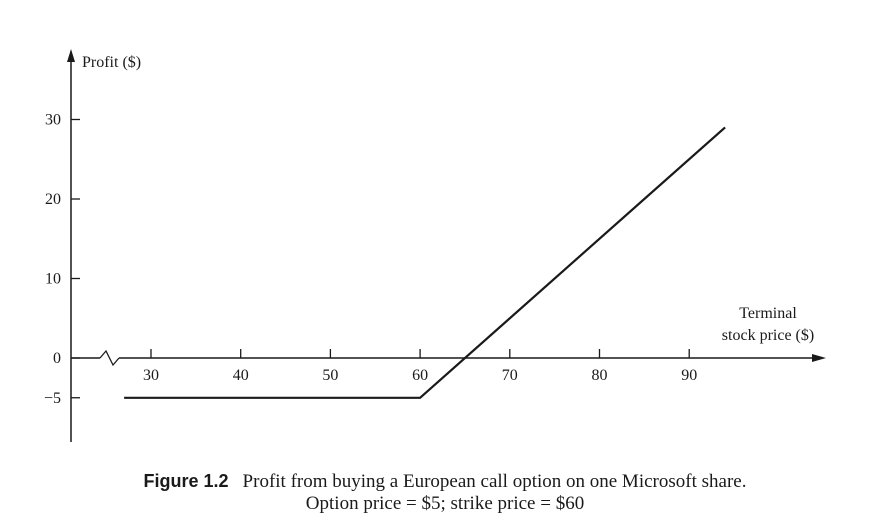  What do you see at coordinates (186, 481) in the screenshot?
I see `figure-label: Figure 1.2` at bounding box center [186, 481].